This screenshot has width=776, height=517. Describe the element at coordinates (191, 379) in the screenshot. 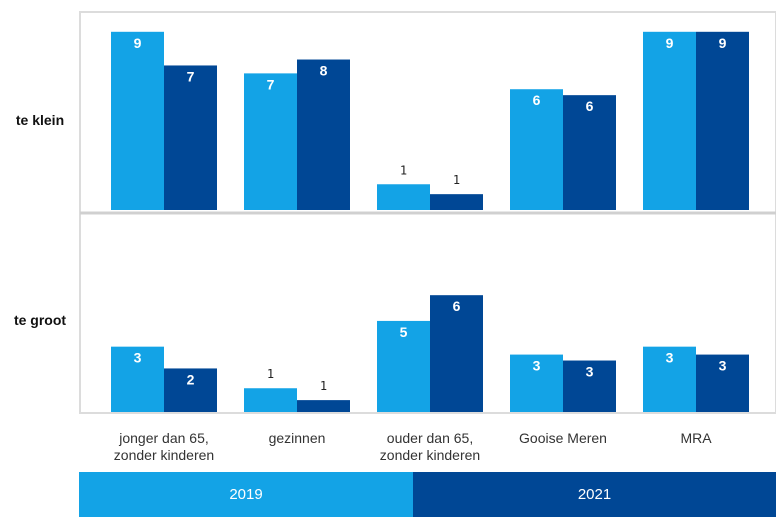

I see `value-label: 2` at that location.